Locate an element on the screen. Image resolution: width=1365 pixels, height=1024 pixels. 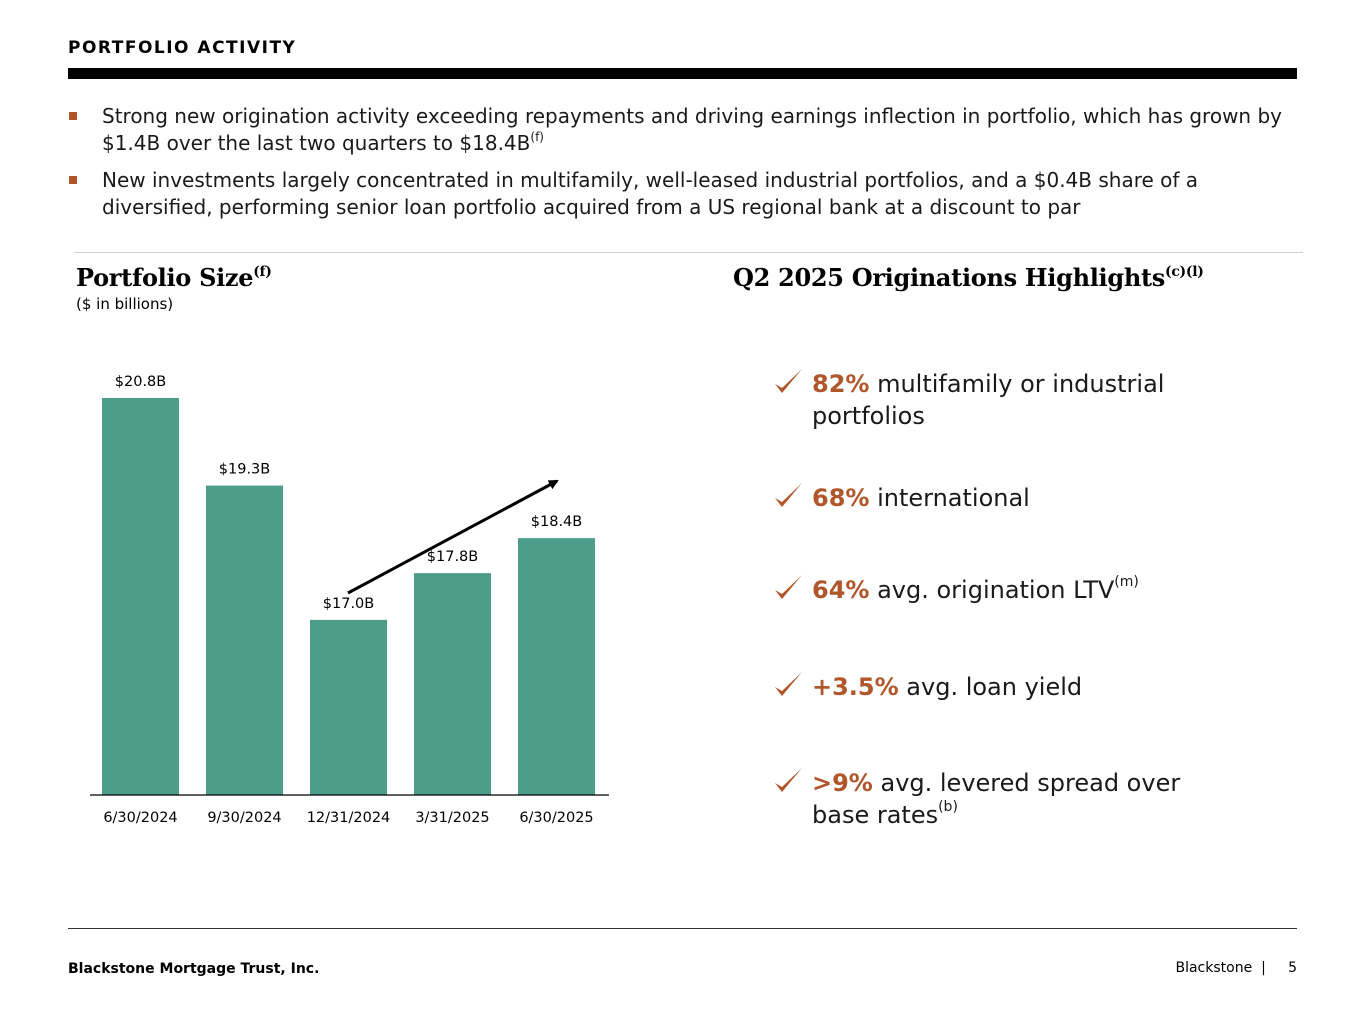
portfolio-size-title: Portfolio Size(f) is located at coordinates (174, 277).